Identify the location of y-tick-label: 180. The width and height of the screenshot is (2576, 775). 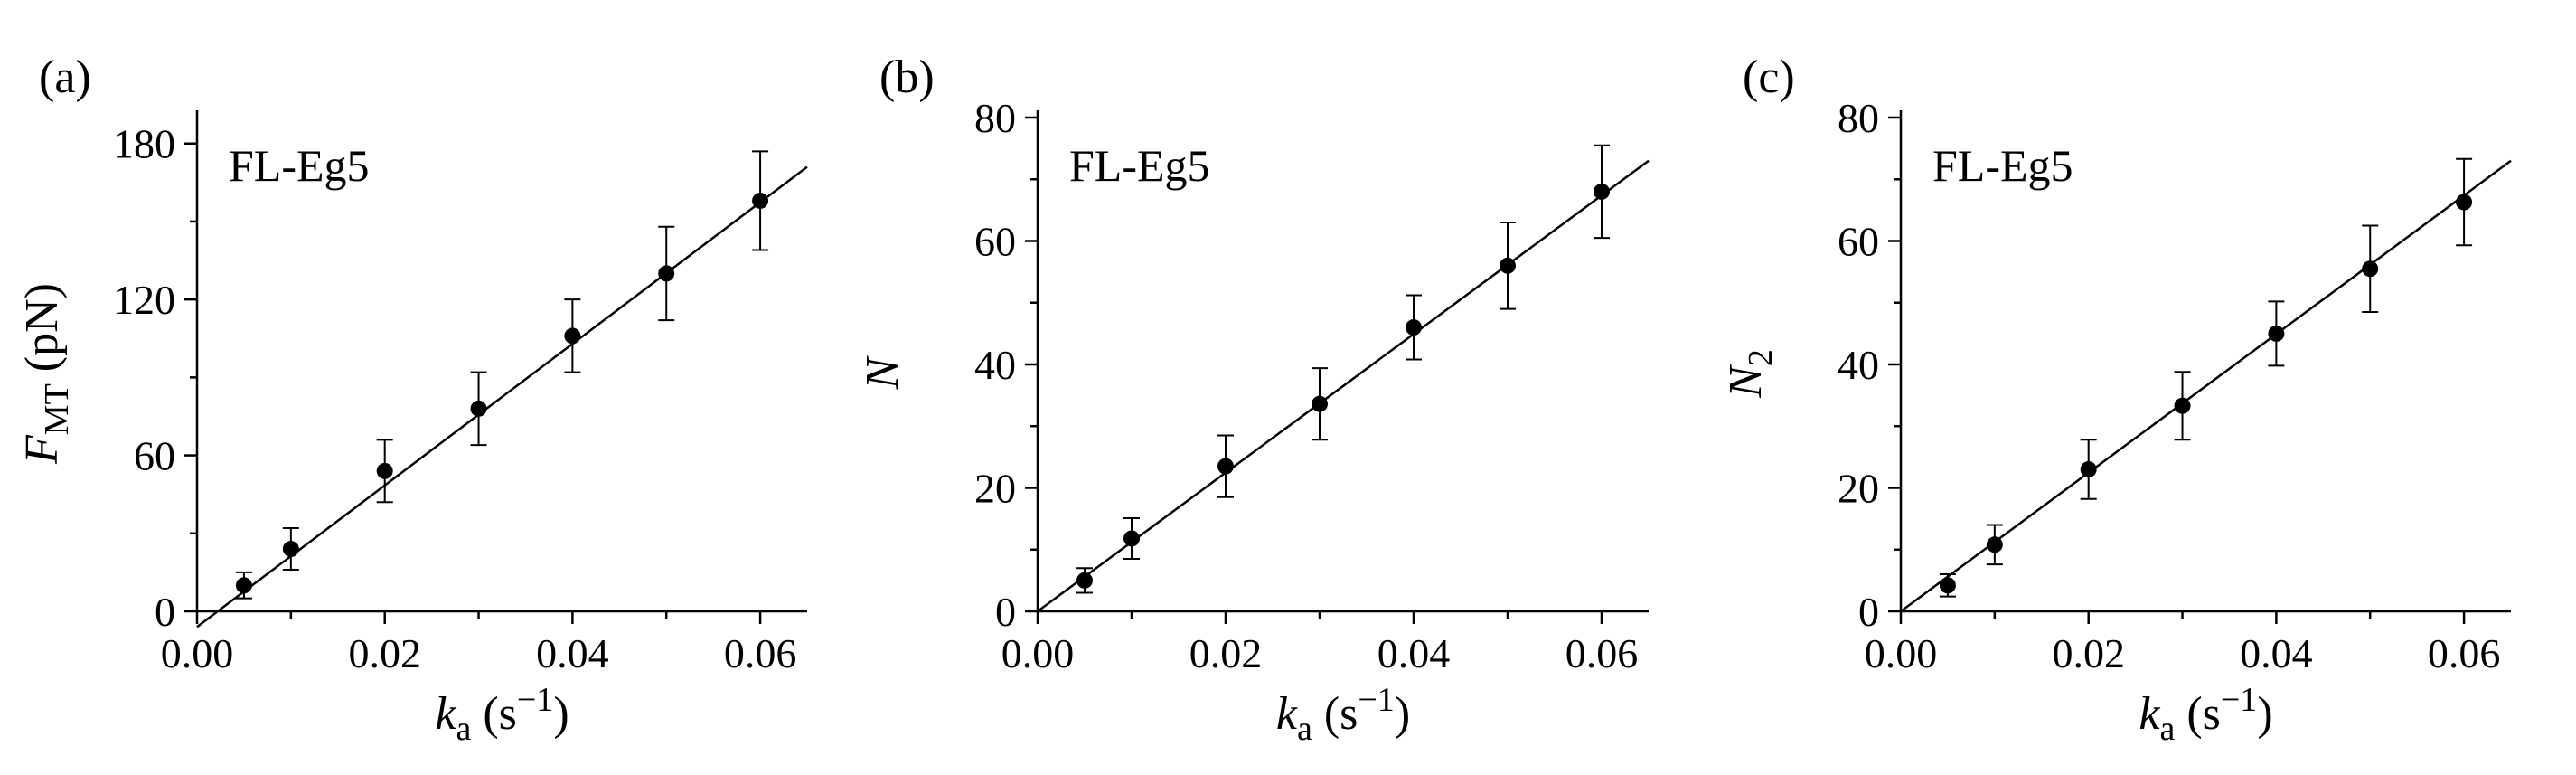
(144, 144).